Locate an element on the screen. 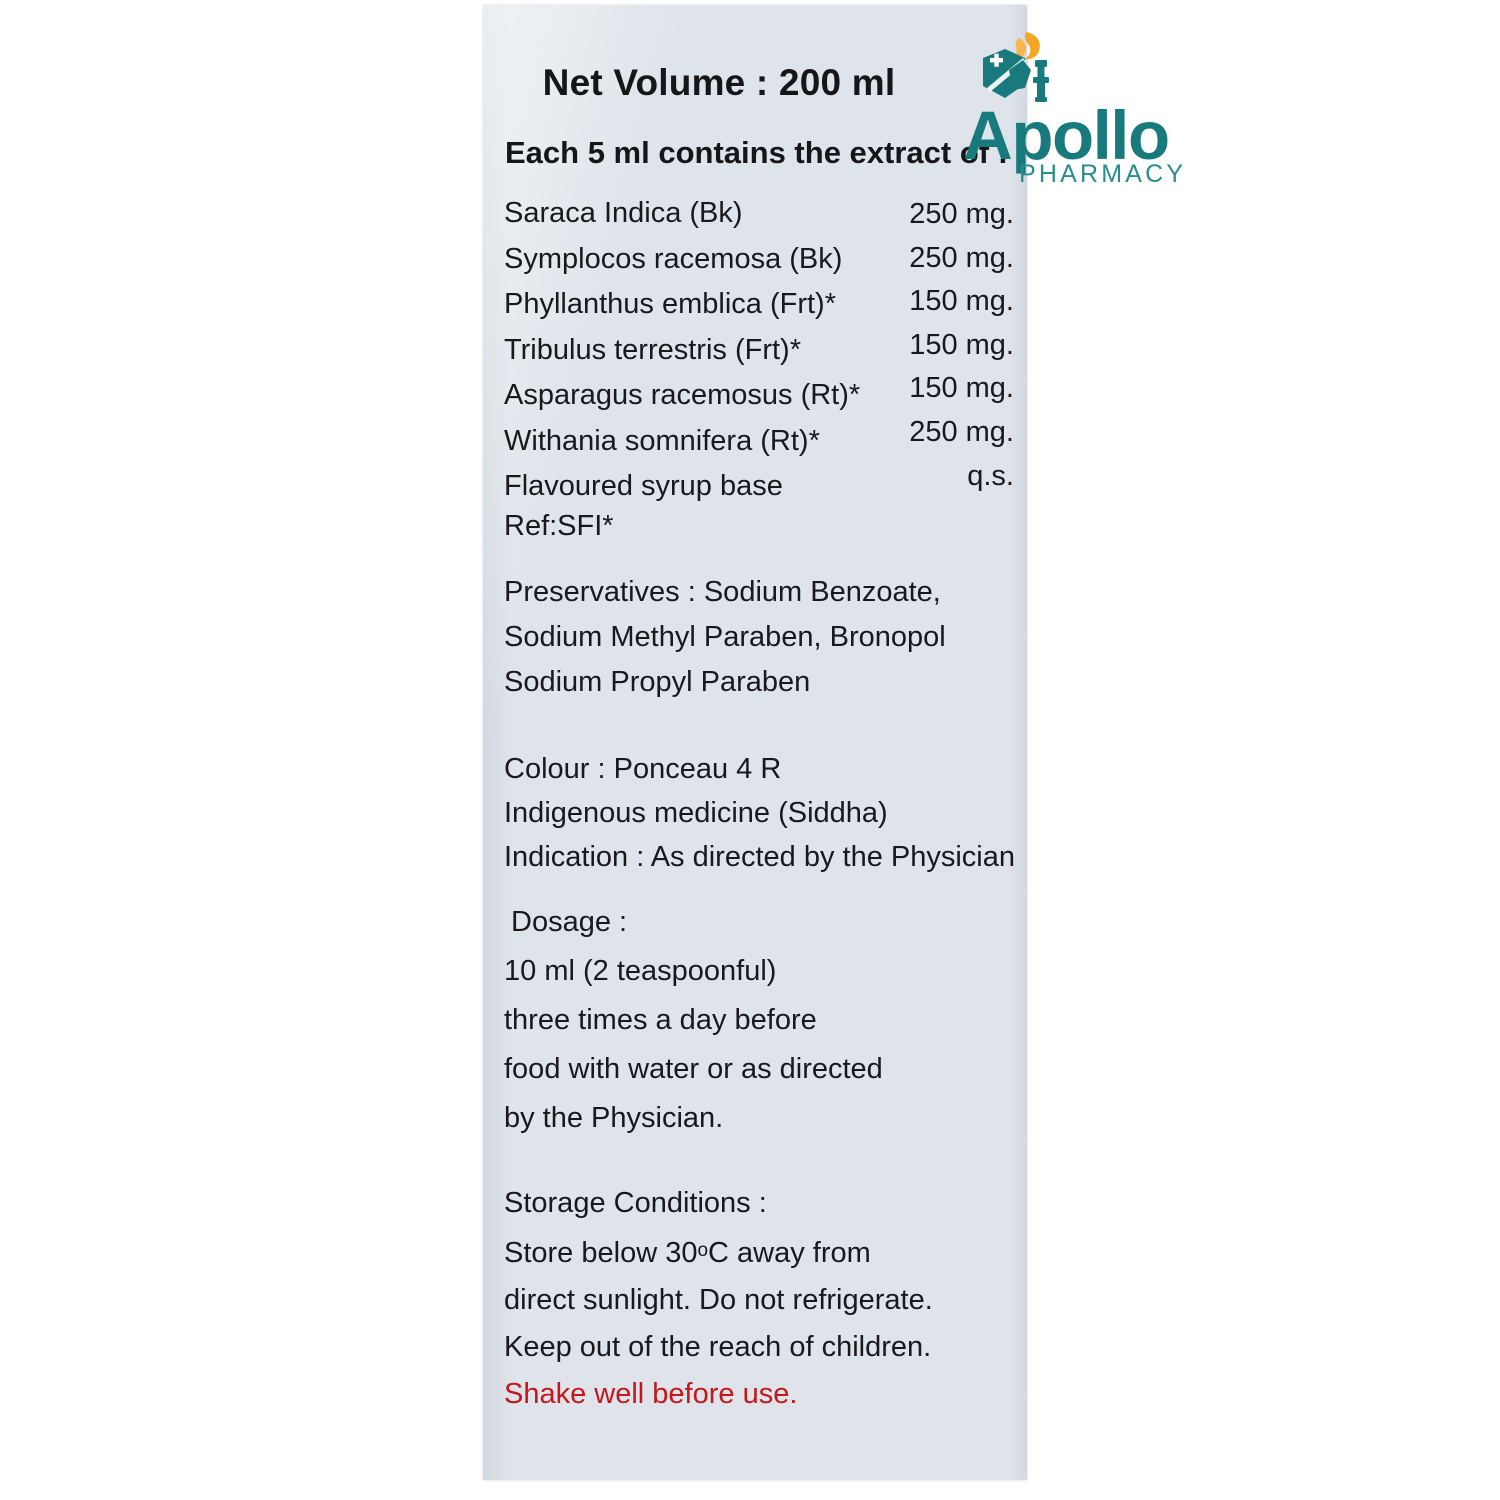 This screenshot has height=1500, width=1500. ingredient-quantity: q.s. is located at coordinates (990, 475).